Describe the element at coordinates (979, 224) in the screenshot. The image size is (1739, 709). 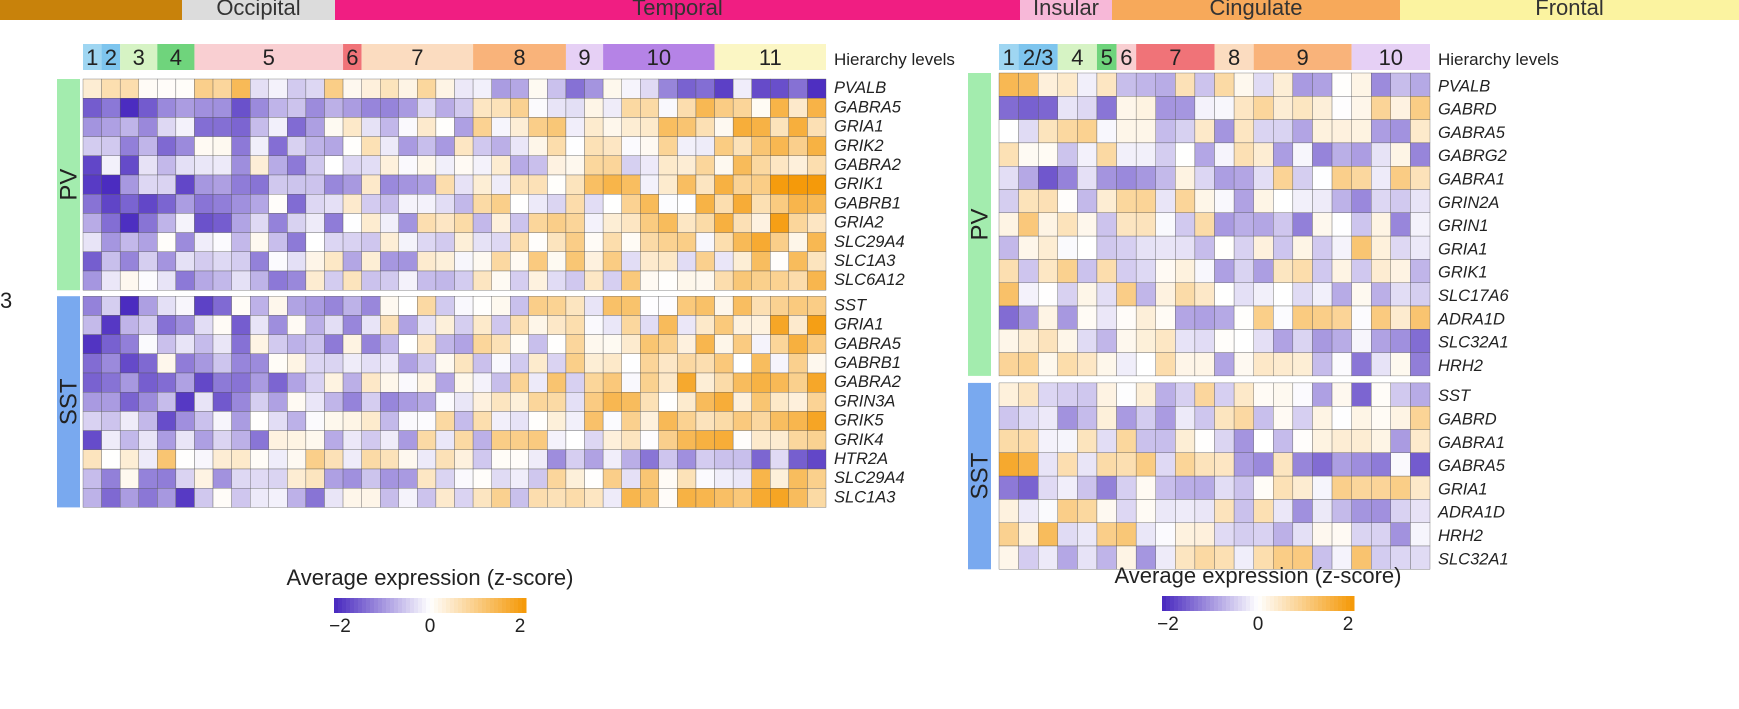
I see `group-bar-pv` at that location.